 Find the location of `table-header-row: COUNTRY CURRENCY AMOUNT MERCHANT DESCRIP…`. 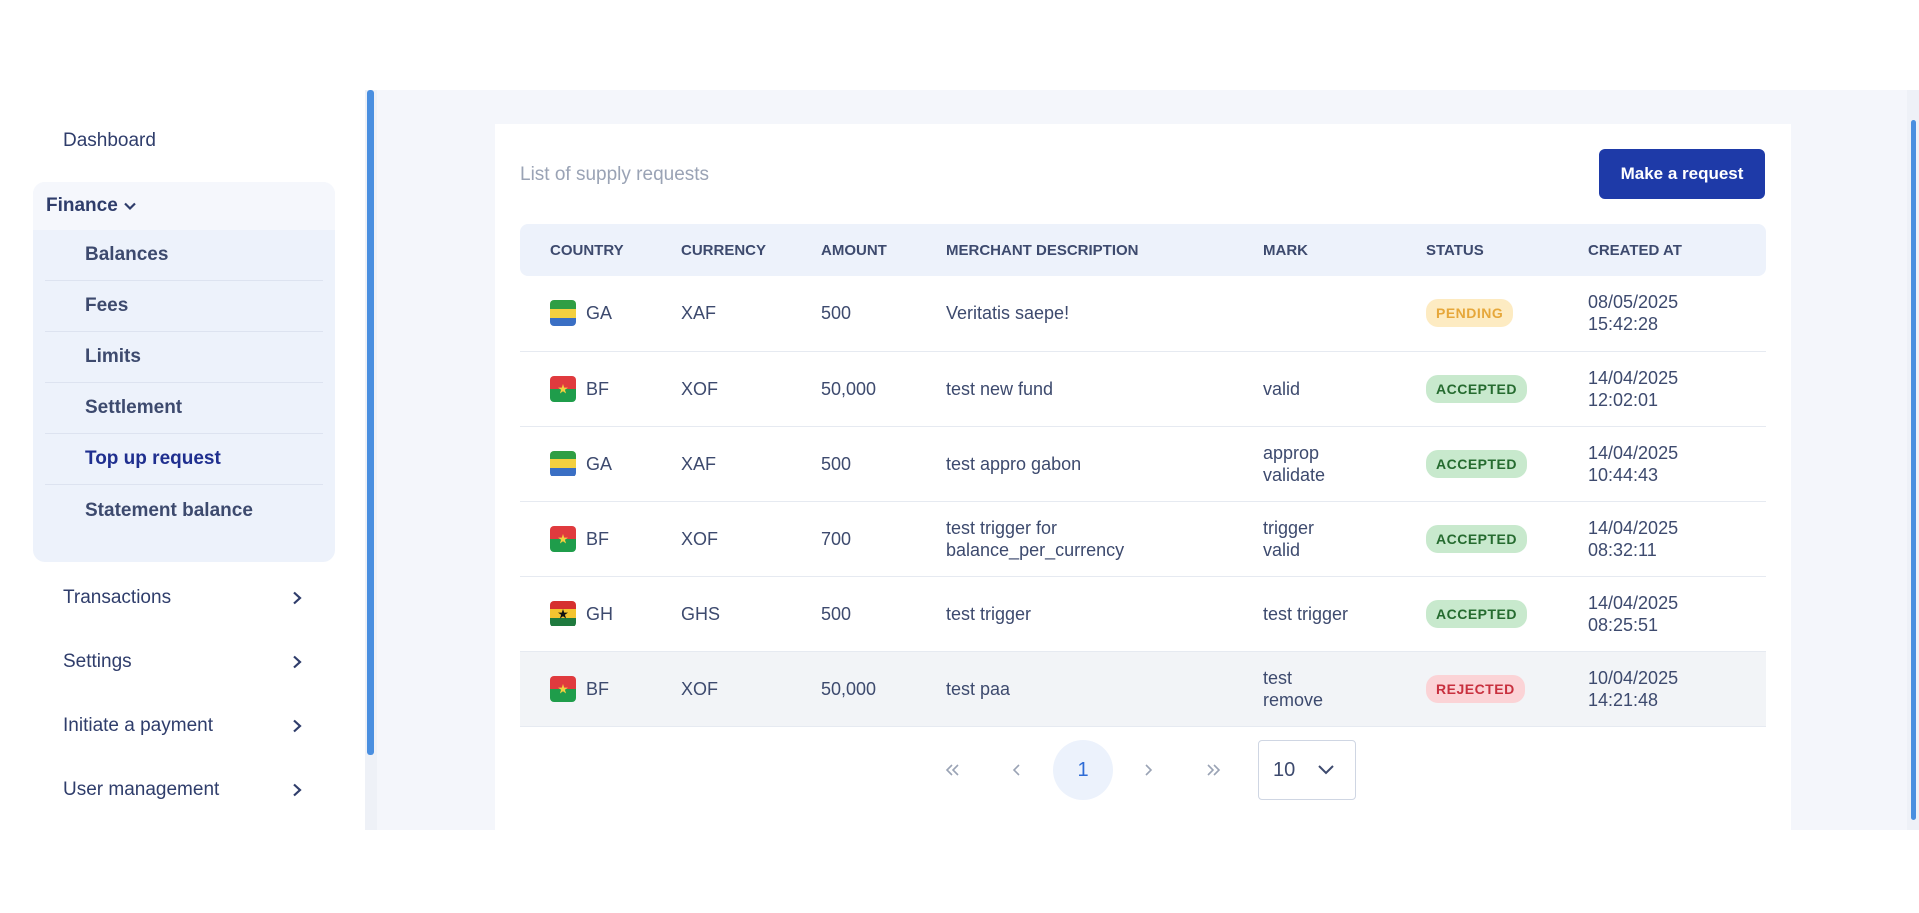

table-header-row: COUNTRY CURRENCY AMOUNT MERCHANT DESCRIP… is located at coordinates (1143, 250).